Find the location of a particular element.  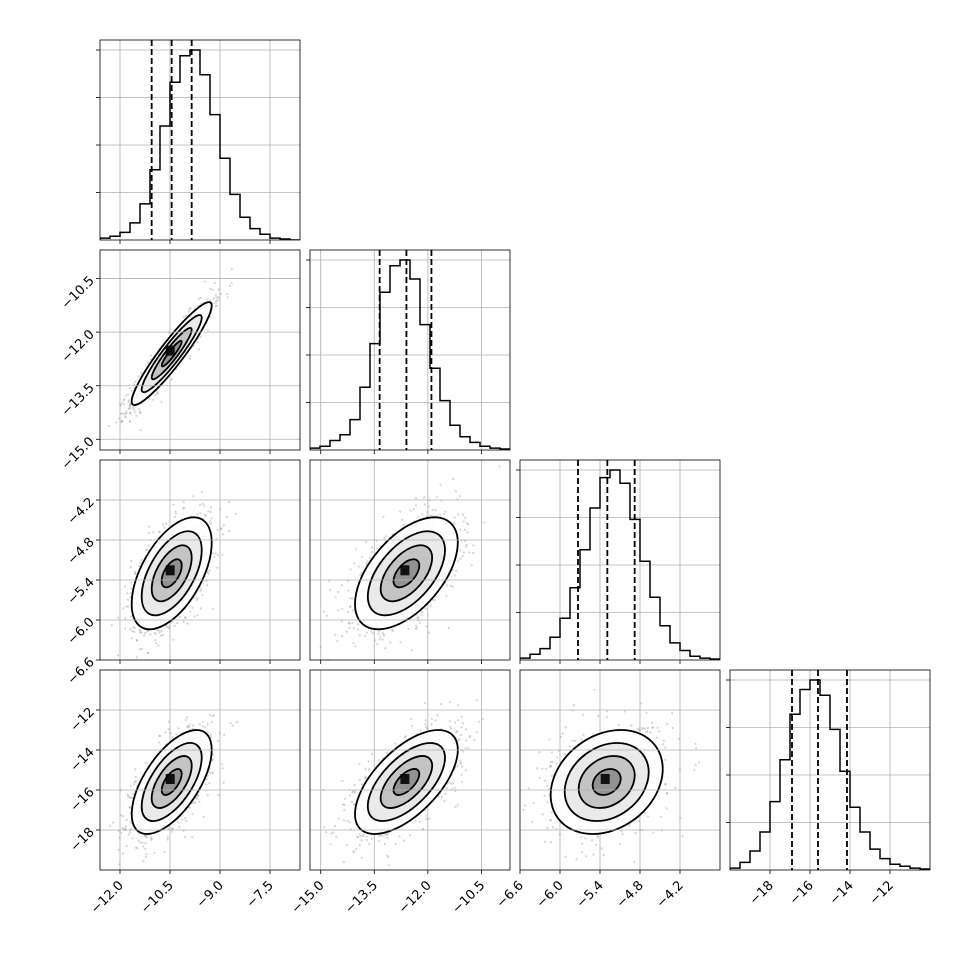

y-tick-label: −6.0 is located at coordinates (81, 631).